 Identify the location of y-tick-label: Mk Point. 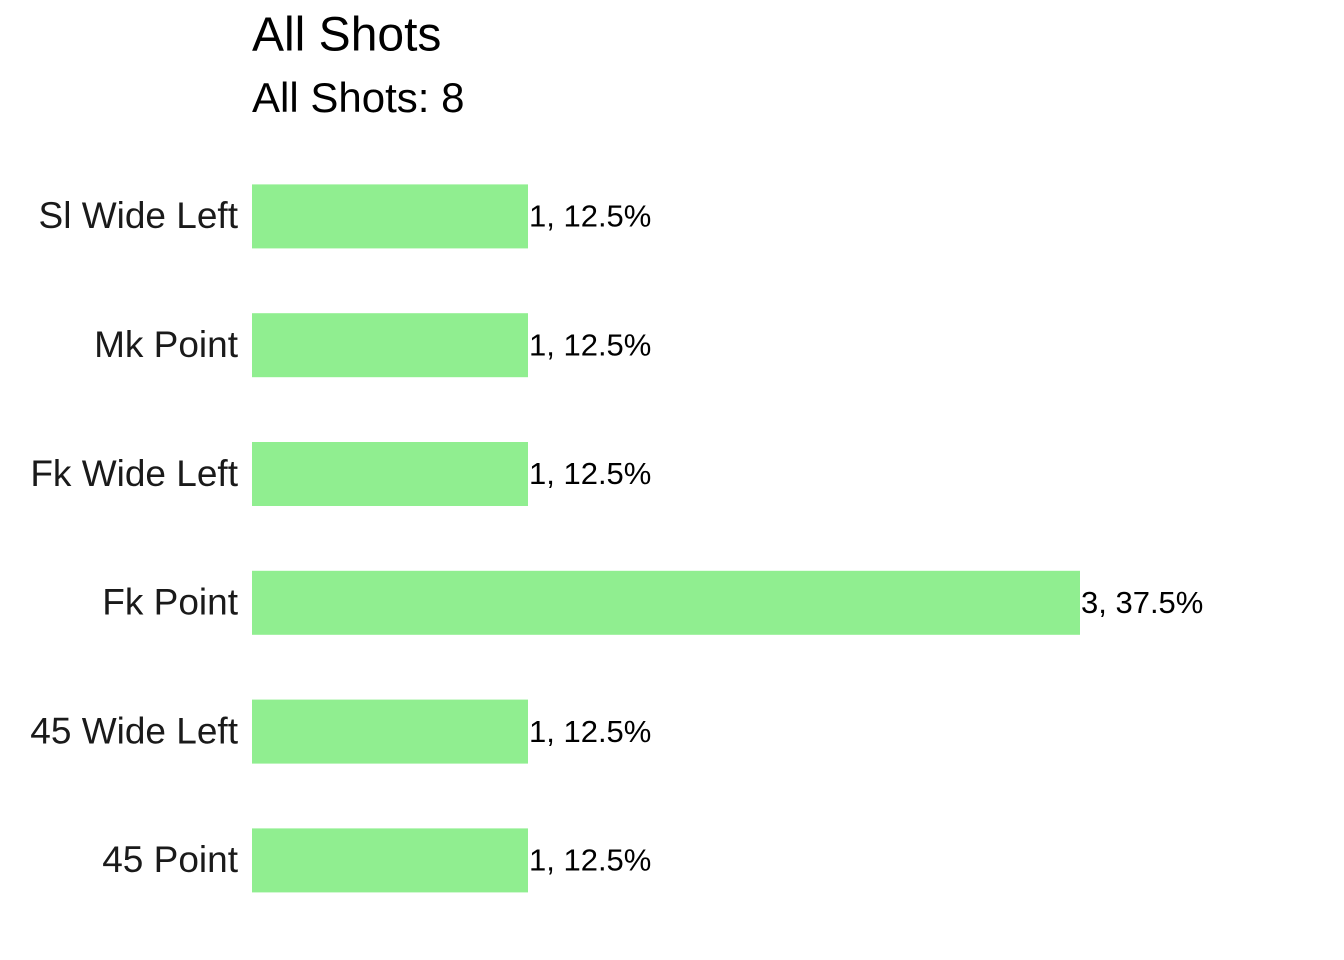
(166, 344).